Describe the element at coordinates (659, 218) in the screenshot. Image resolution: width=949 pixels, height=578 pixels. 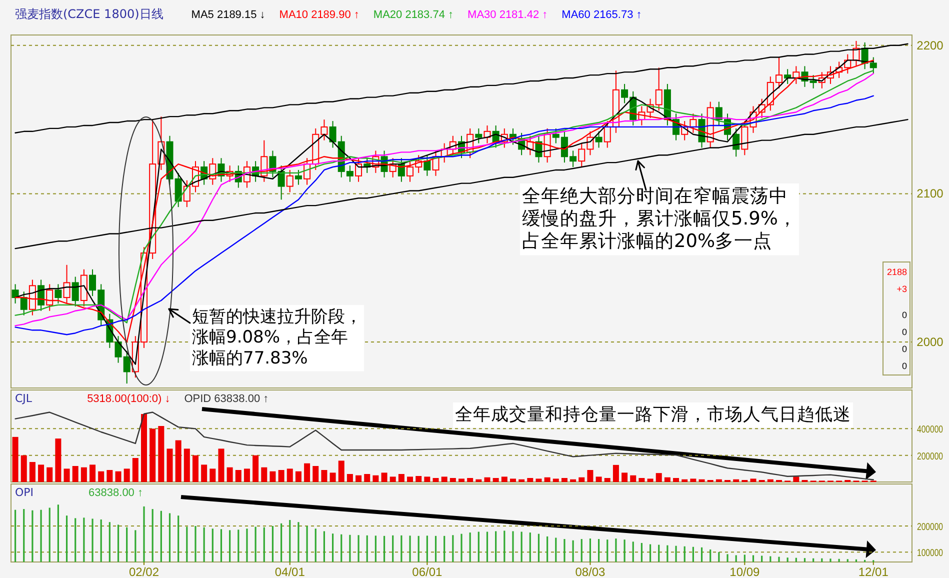
I see `annotation: 全年绝大部分时间在窄幅震荡中缓慢的盘升，累计涨幅仅5.9%，占全年累计涨幅的20%多一点` at that location.